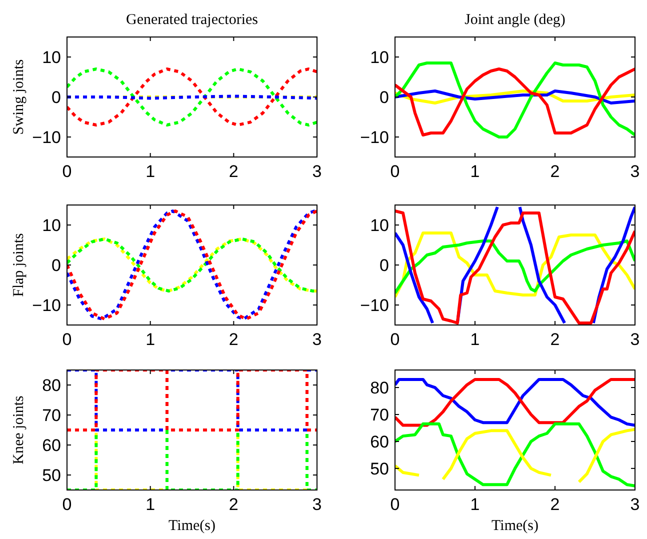  Describe the element at coordinates (19, 97) in the screenshot. I see `y-axis-title: Swing joints` at that location.